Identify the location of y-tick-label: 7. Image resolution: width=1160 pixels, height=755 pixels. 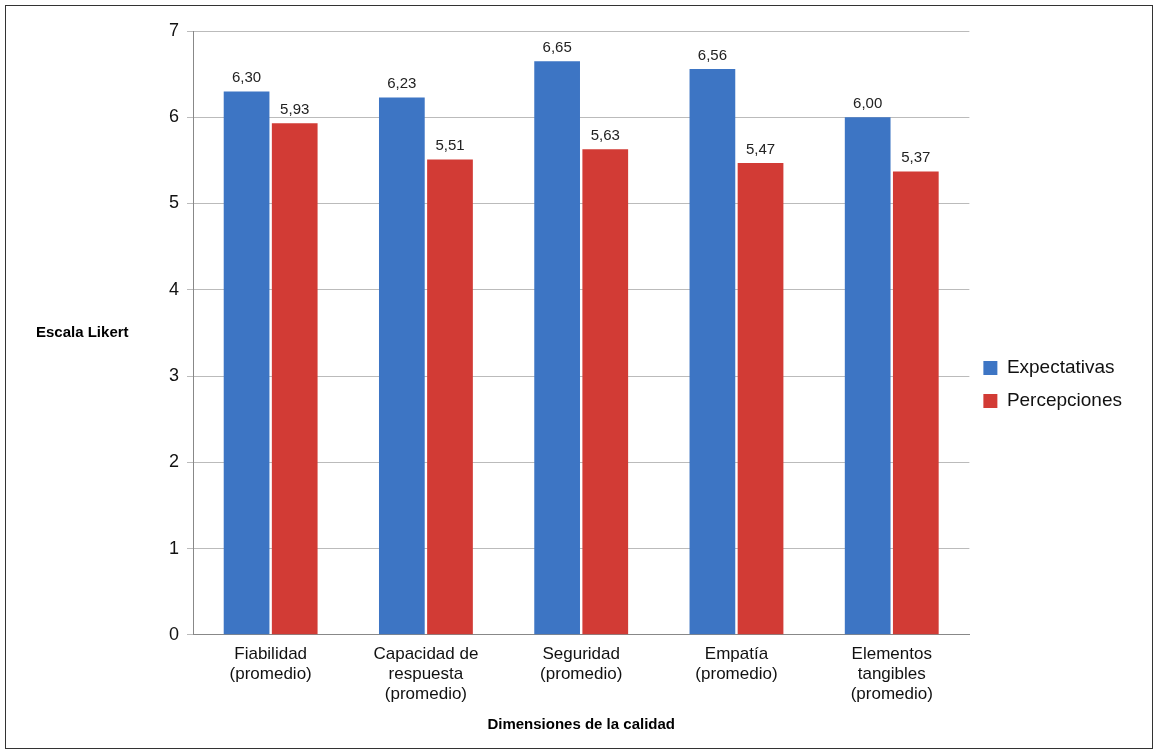
(174, 29).